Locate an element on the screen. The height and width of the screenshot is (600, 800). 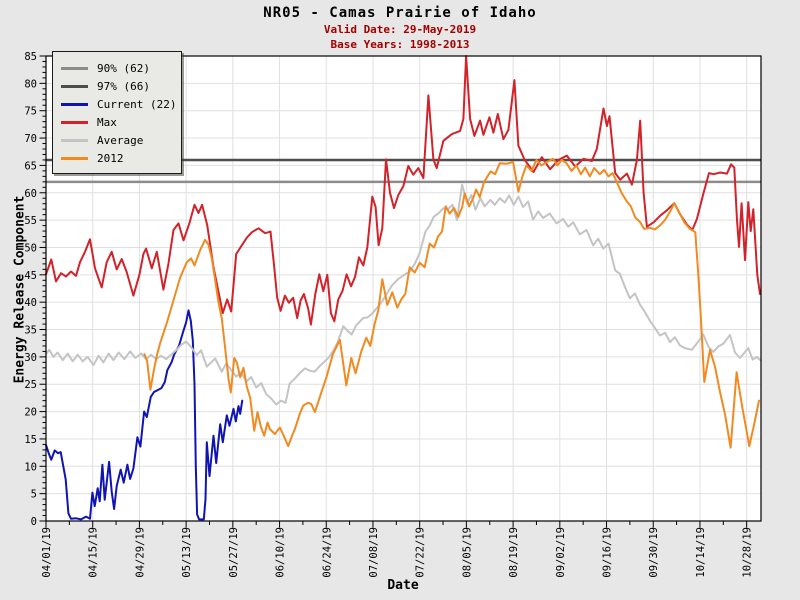
legend-item-label: Current (22) is located at coordinates (137, 104).